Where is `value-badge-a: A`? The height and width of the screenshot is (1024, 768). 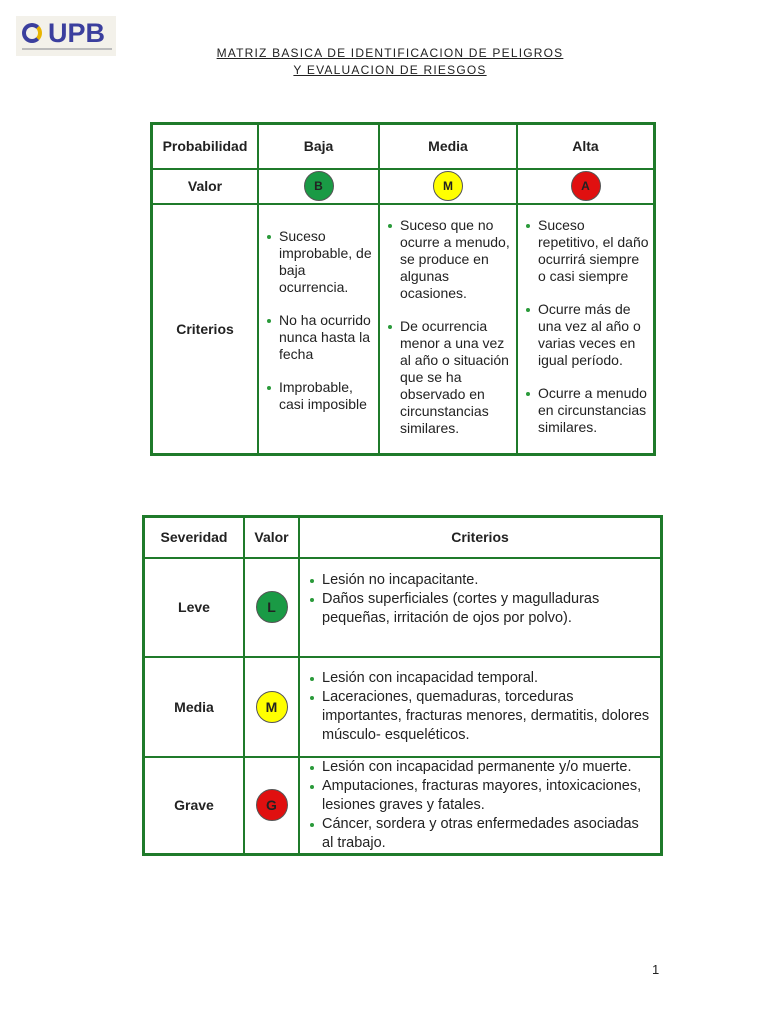 value-badge-a: A is located at coordinates (585, 186).